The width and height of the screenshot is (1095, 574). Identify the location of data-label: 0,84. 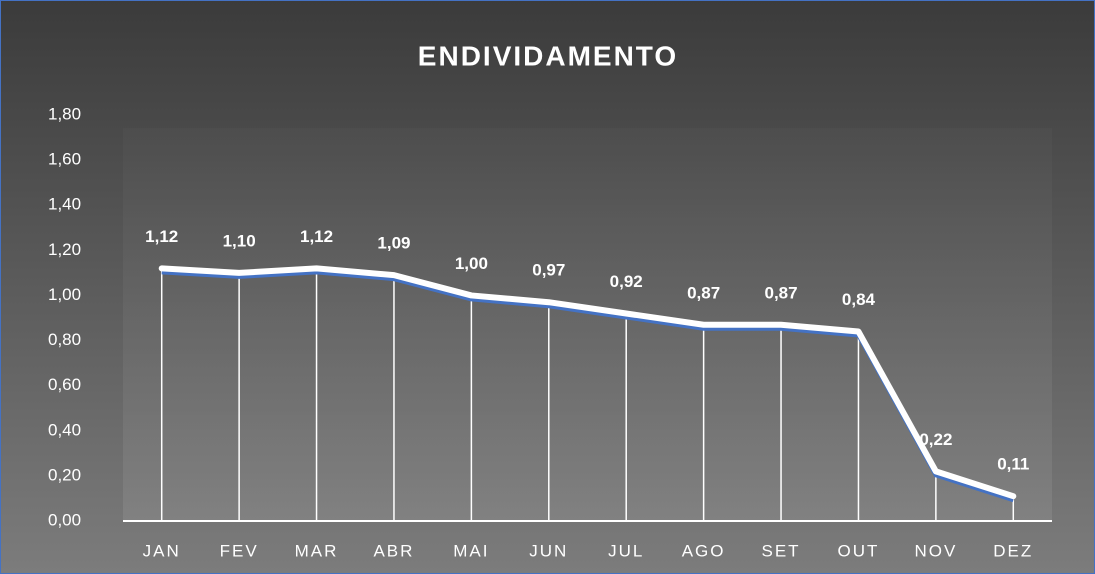
(859, 299).